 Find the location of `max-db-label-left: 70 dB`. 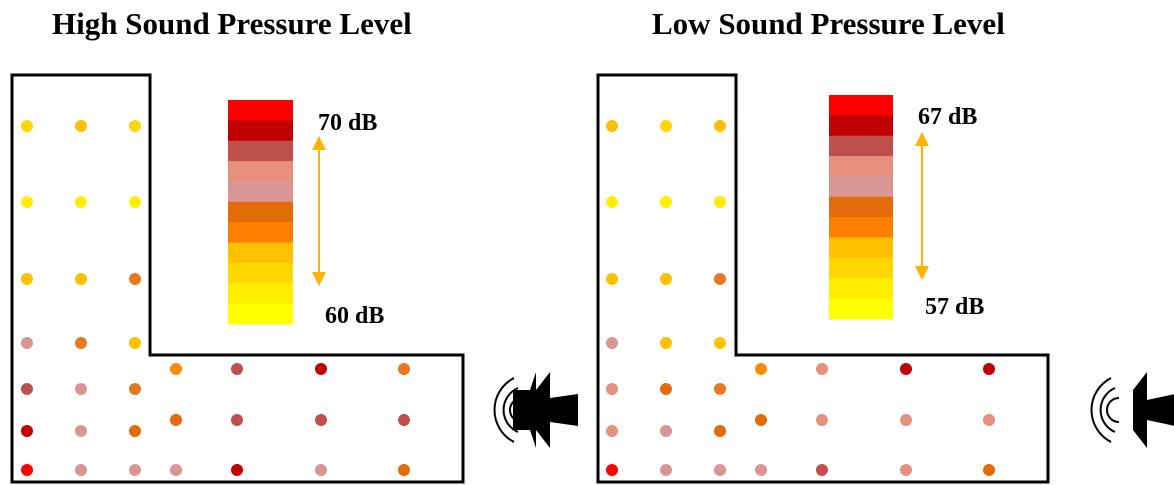

max-db-label-left: 70 dB is located at coordinates (347, 123).